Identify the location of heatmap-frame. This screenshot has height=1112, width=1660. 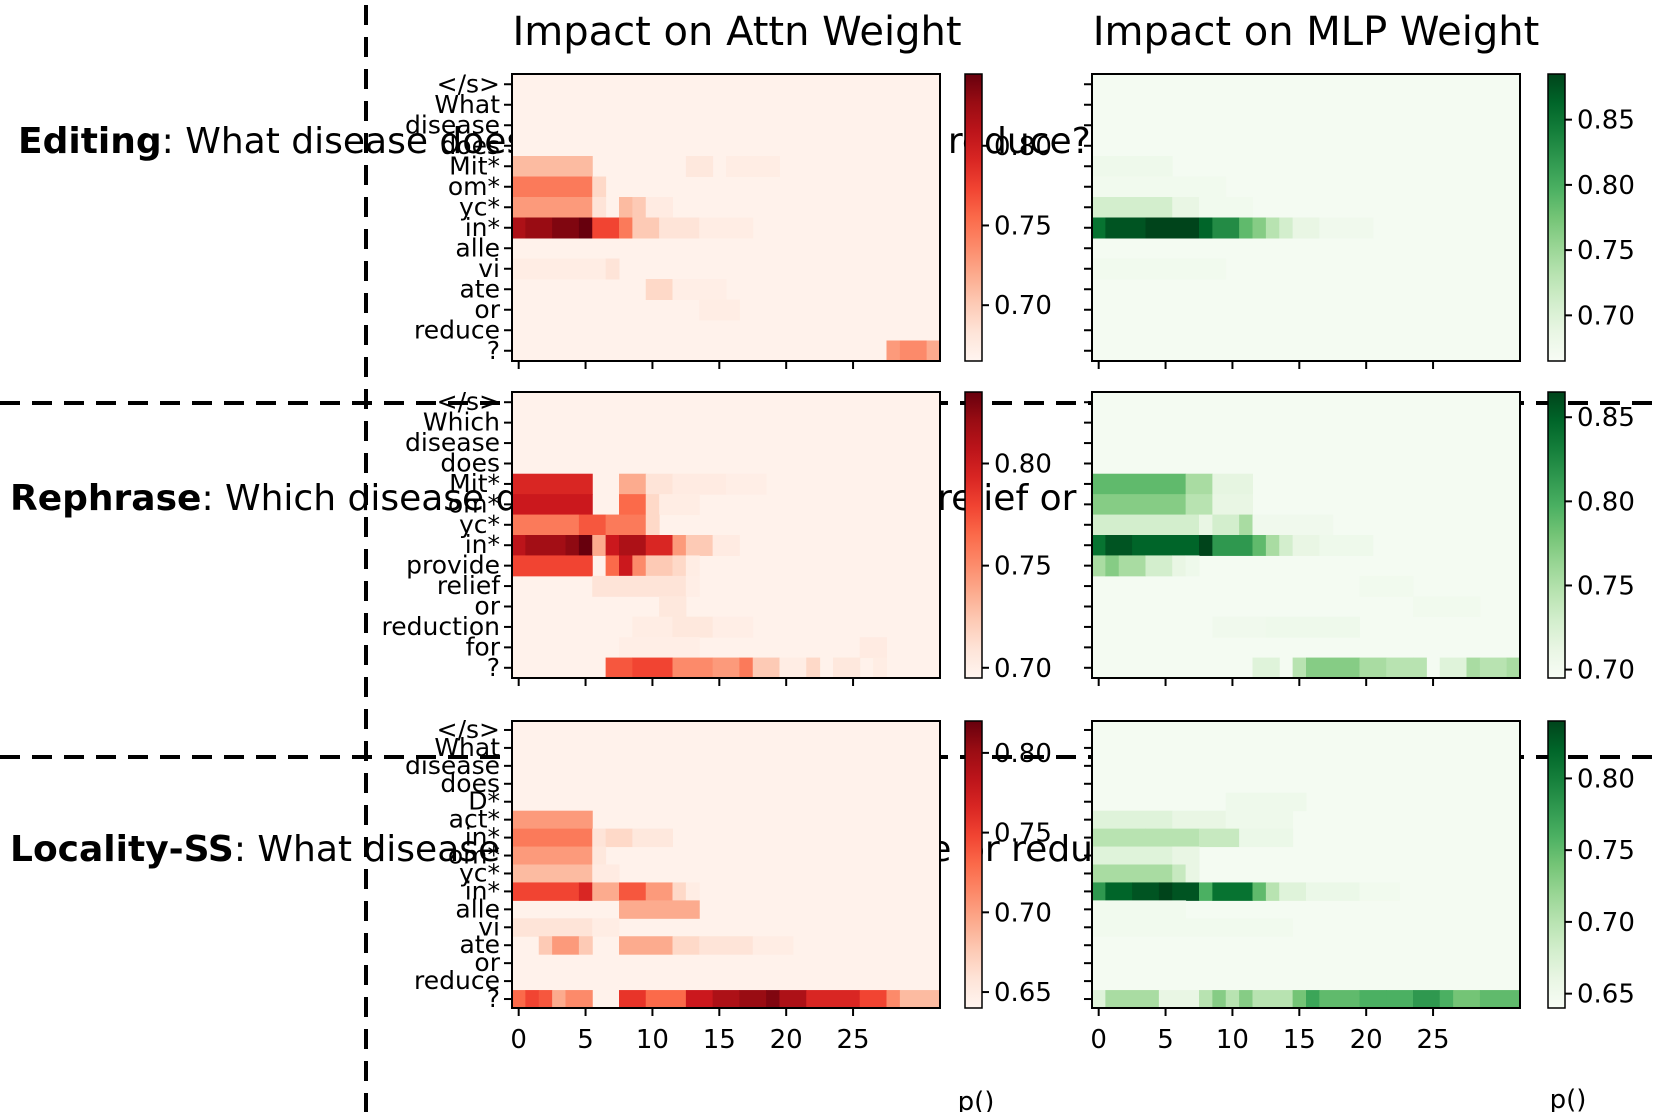
(1306, 535).